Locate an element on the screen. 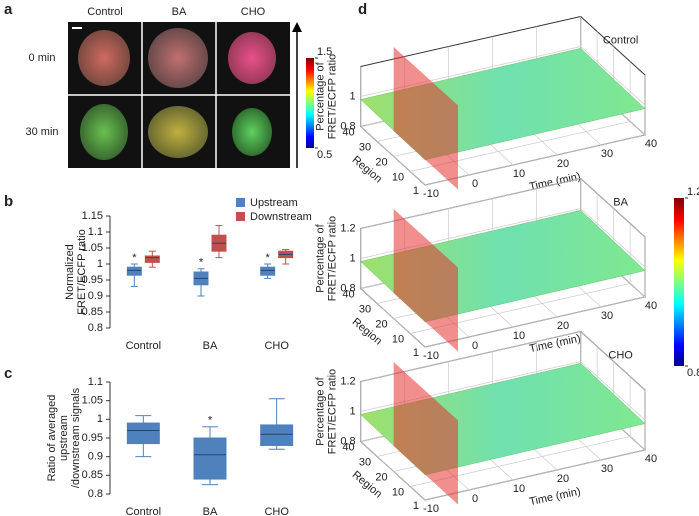 This screenshot has width=699, height=516. panel-label: c is located at coordinates (8, 373).